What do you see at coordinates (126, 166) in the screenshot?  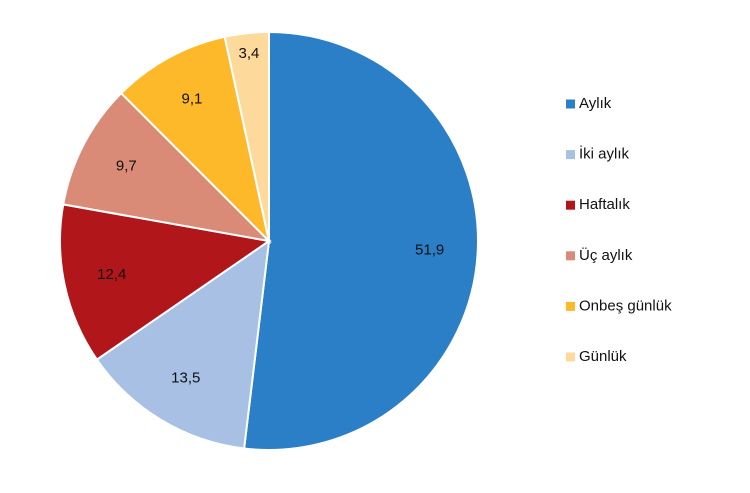 I see `data-label: 9,7` at bounding box center [126, 166].